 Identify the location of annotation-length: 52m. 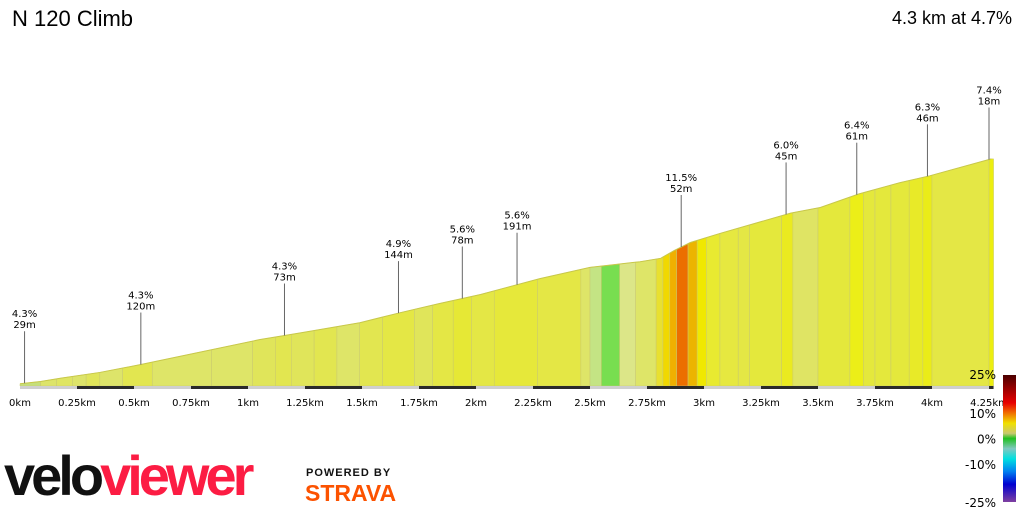
(681, 189).